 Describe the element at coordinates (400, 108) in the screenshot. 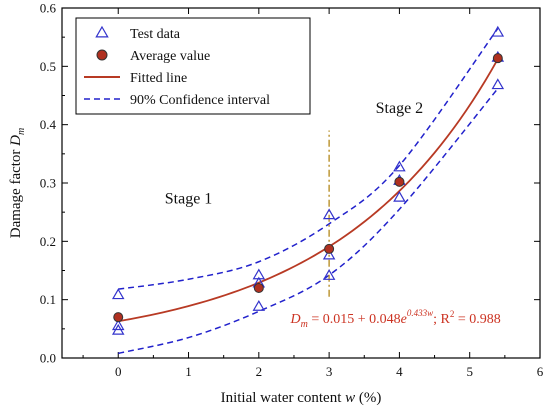

I see `stage-2-label: Stage 2` at that location.